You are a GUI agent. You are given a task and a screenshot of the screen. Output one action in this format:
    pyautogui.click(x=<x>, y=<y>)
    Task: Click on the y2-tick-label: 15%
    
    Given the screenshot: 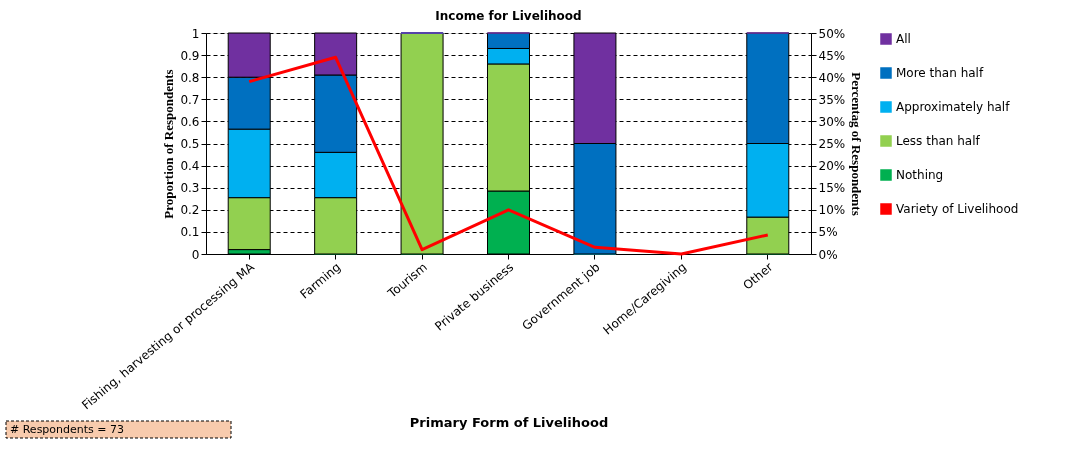 What is the action you would take?
    pyautogui.click(x=832, y=188)
    